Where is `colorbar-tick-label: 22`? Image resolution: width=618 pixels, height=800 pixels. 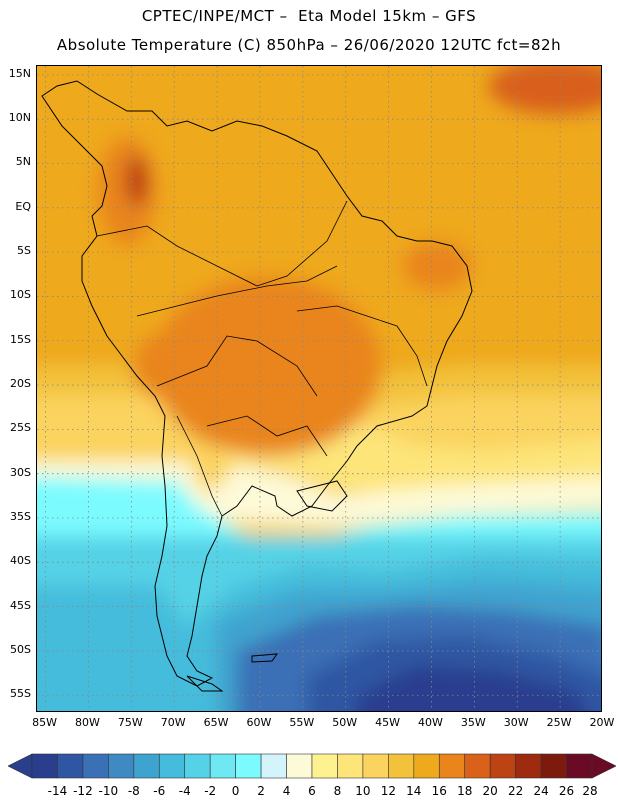
colorbar-tick-label: 22 is located at coordinates (515, 791).